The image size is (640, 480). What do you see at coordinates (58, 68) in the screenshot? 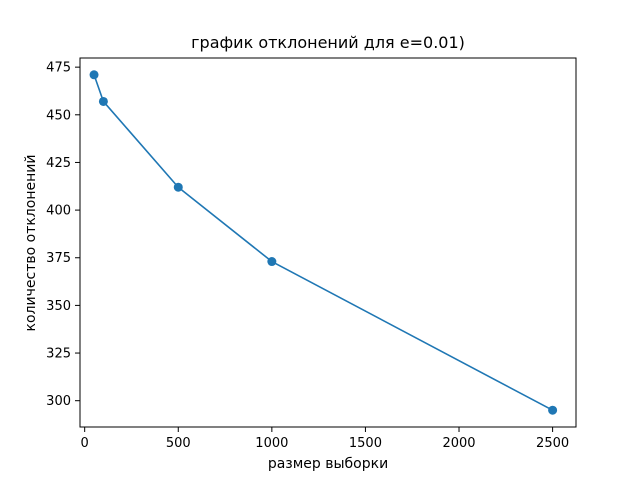
I see `y-tick-label: 475` at bounding box center [58, 68].